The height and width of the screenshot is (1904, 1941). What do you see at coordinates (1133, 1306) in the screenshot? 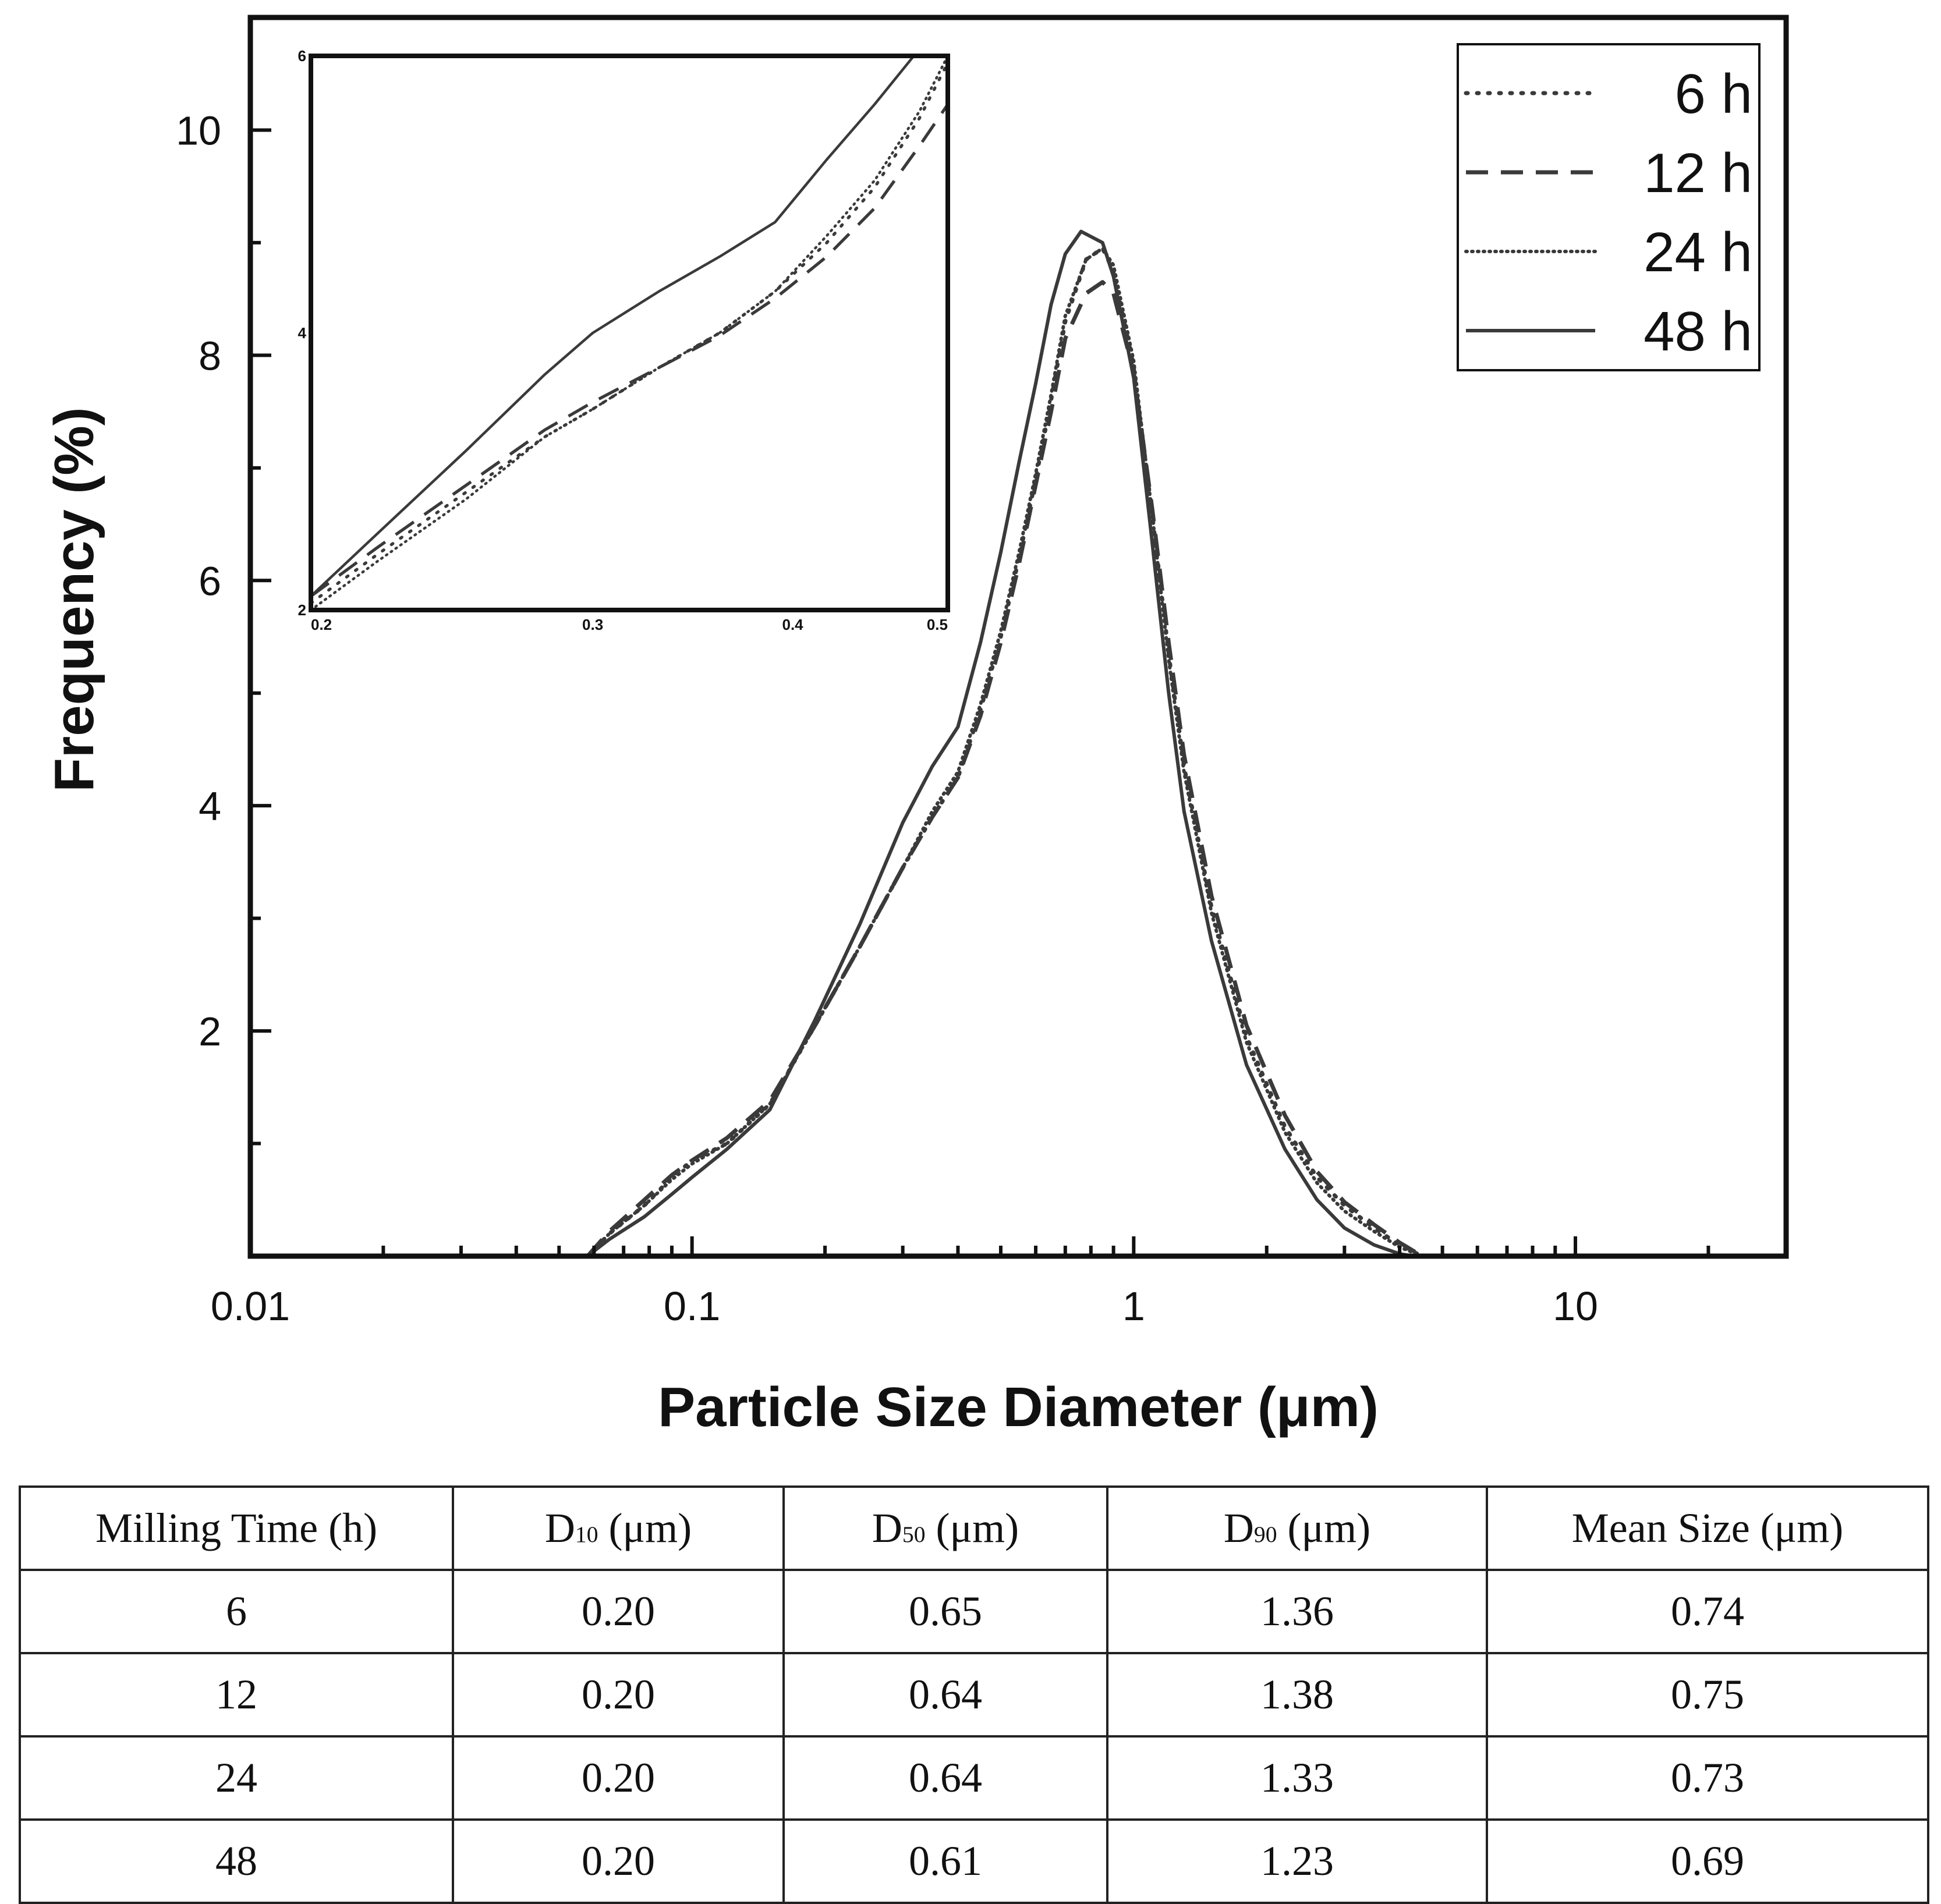
I see `x-tick-label: 1` at bounding box center [1133, 1306].